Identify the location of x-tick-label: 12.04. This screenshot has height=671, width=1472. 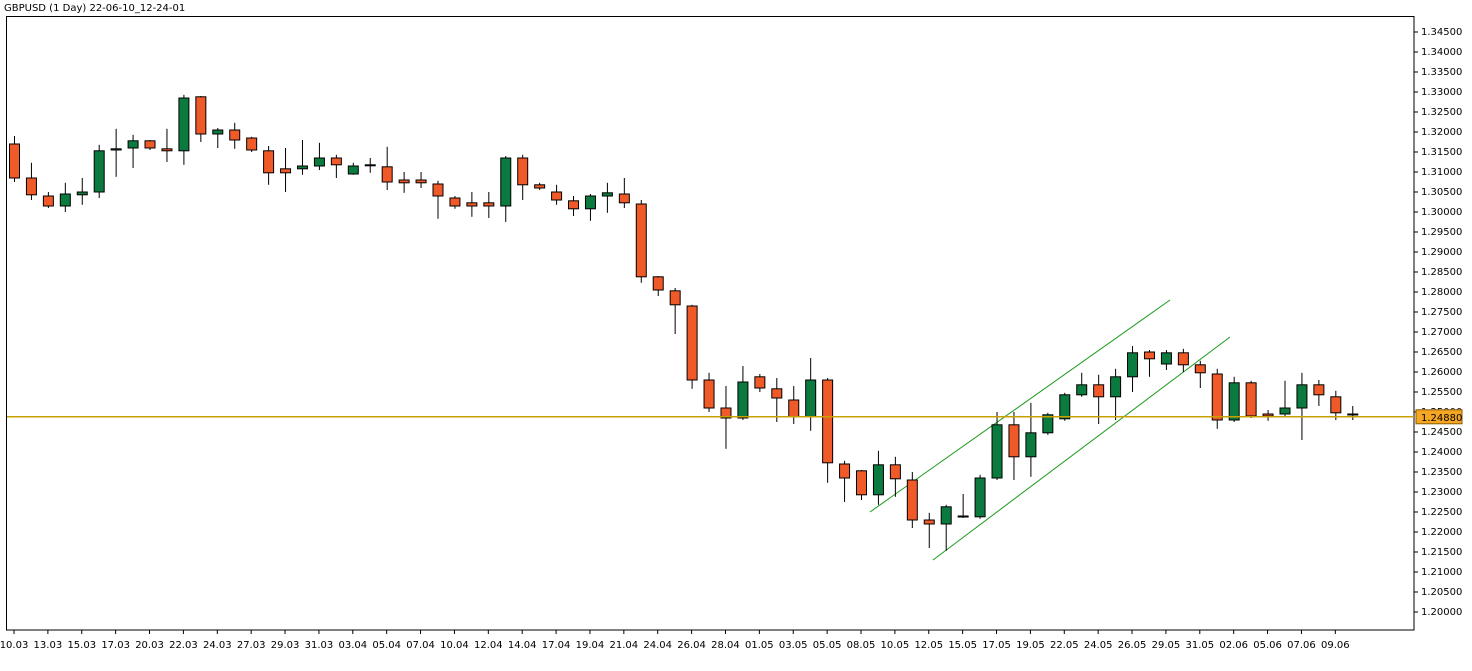
(488, 645).